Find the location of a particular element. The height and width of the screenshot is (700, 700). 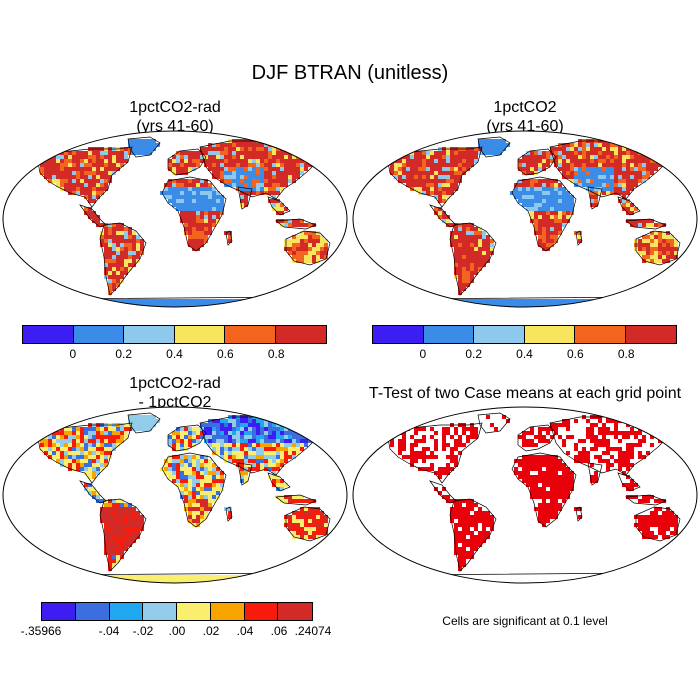

panel-title-difference: 1pctCO2-rad - 1pctCO2 is located at coordinates (175, 393).